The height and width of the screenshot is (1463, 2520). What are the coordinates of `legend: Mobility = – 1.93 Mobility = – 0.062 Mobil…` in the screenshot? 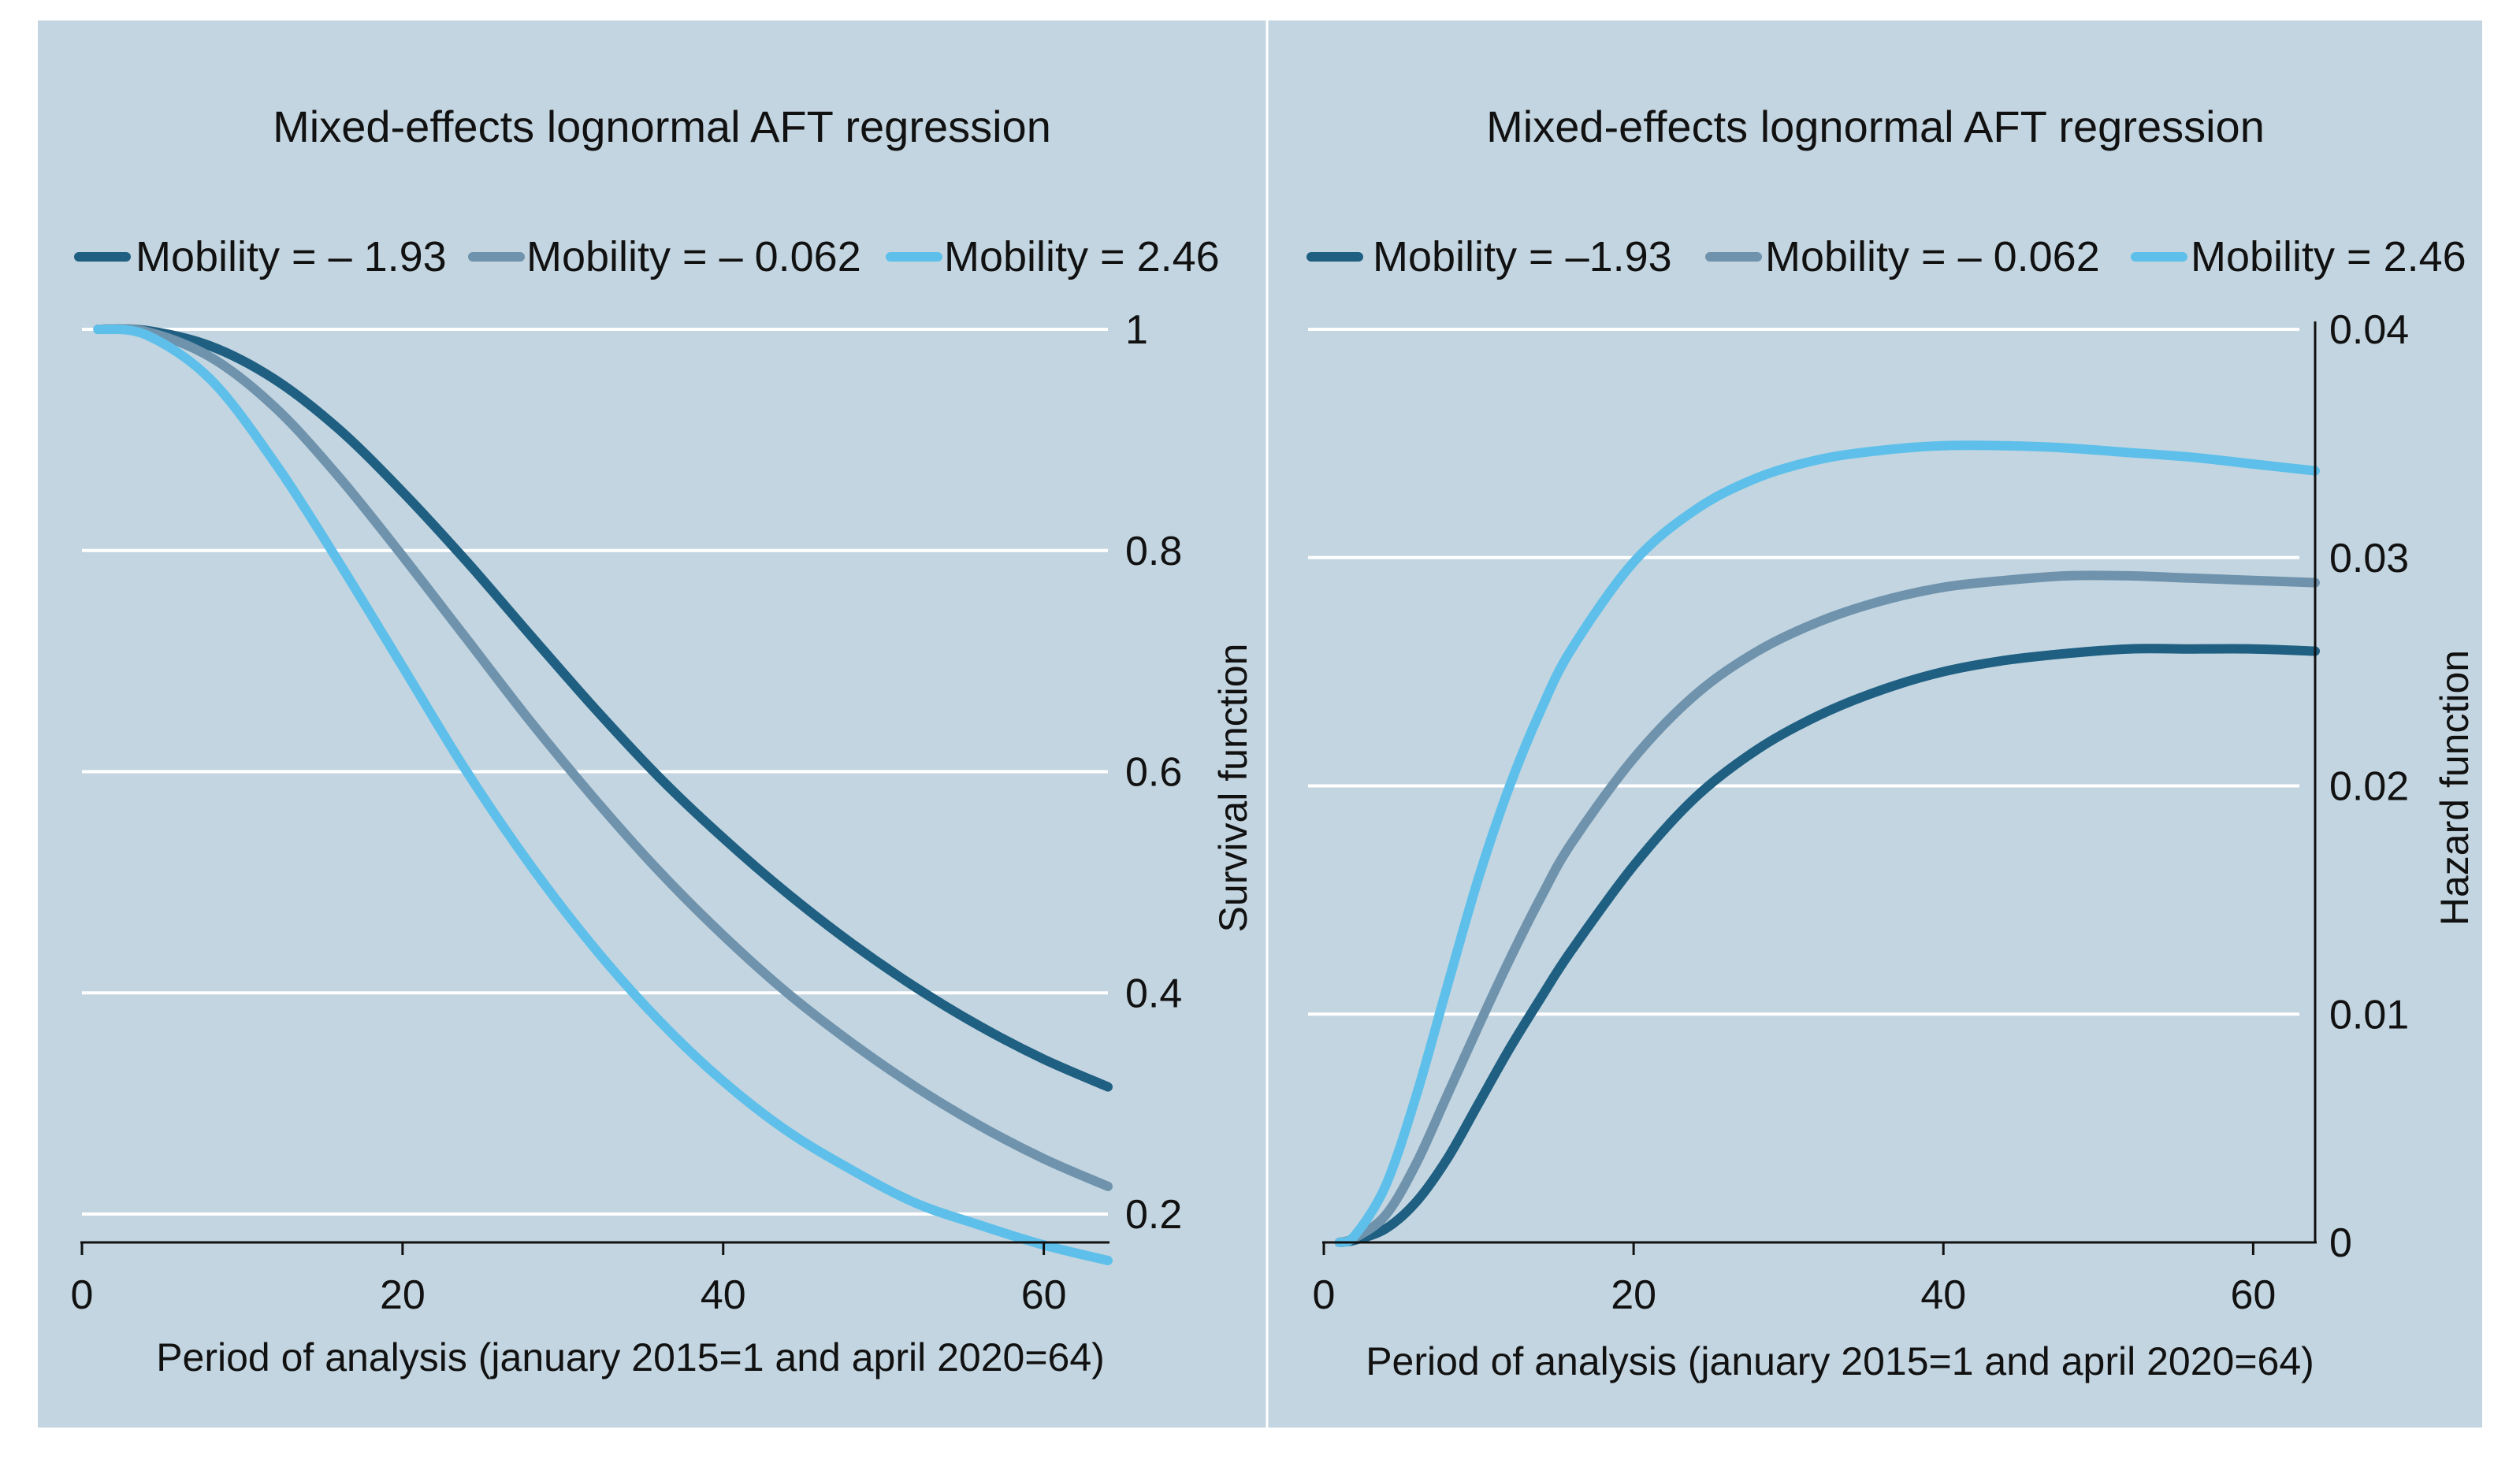 It's located at (647, 256).